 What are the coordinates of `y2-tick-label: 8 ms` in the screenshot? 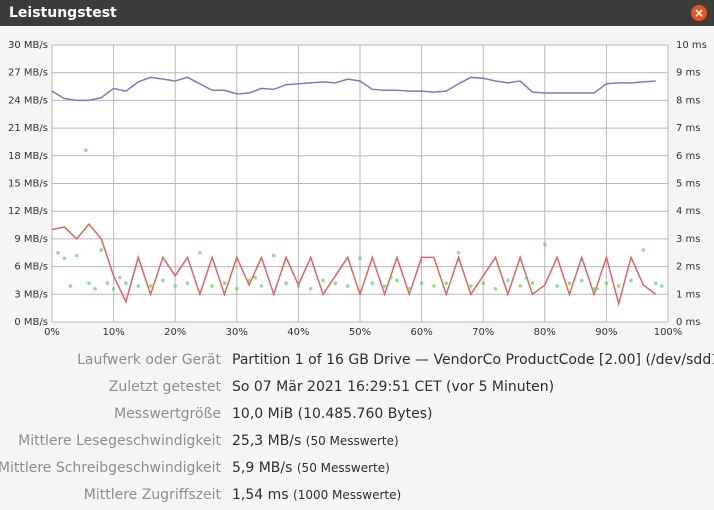 It's located at (688, 100).